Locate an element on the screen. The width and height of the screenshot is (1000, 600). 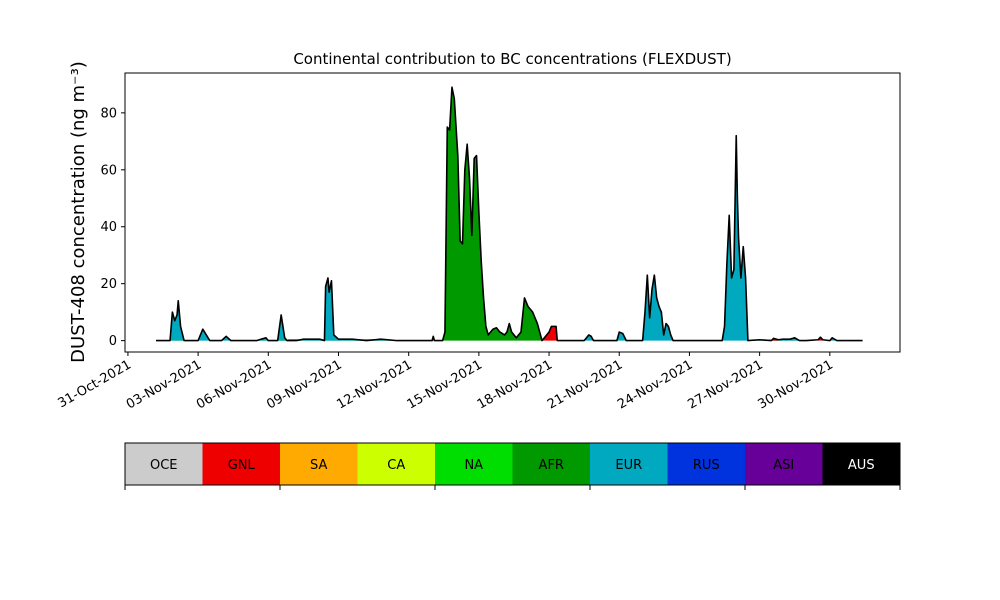
y-axis: 0 20 40 60 80 is located at coordinates (112, 227).